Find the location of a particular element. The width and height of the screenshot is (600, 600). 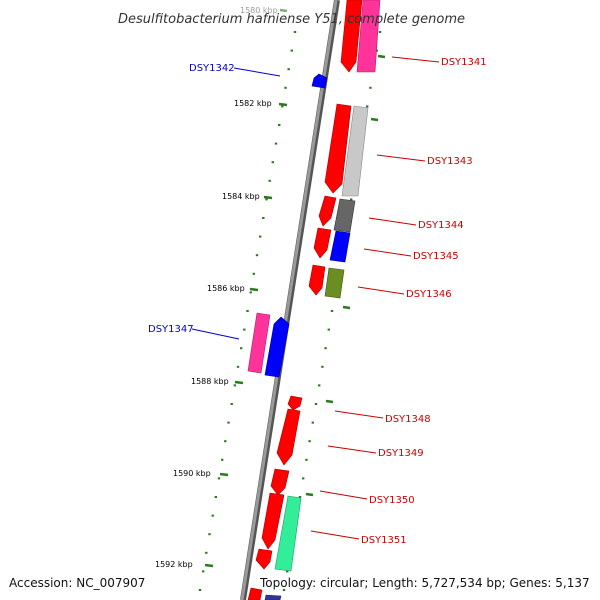

gene-label-dsy1350: DSY1350 is located at coordinates (392, 500).